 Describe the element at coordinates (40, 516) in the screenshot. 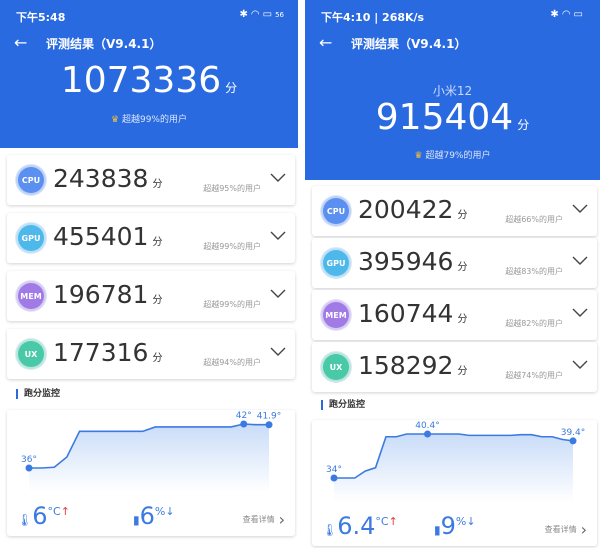

I see `temp-rise-value: 6` at that location.